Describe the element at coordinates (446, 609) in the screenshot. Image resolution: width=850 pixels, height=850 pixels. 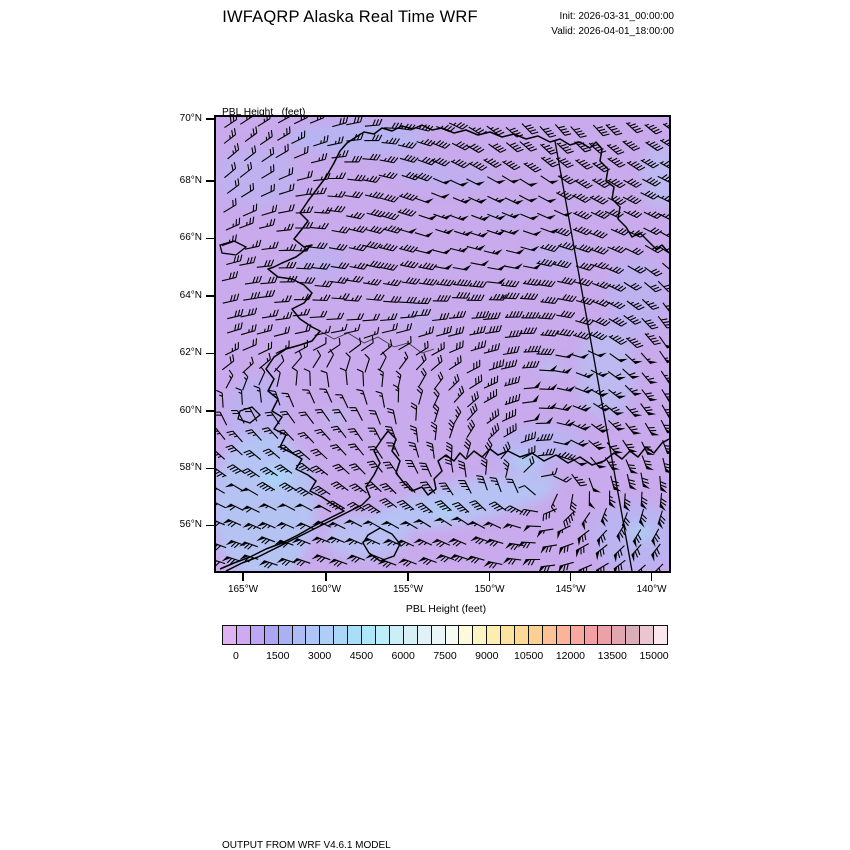
I see `x-axis-caption: PBL Height (feet)` at that location.